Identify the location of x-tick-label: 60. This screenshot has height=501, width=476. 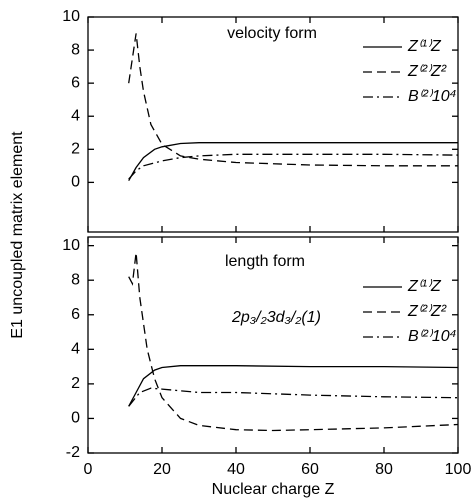
(310, 469).